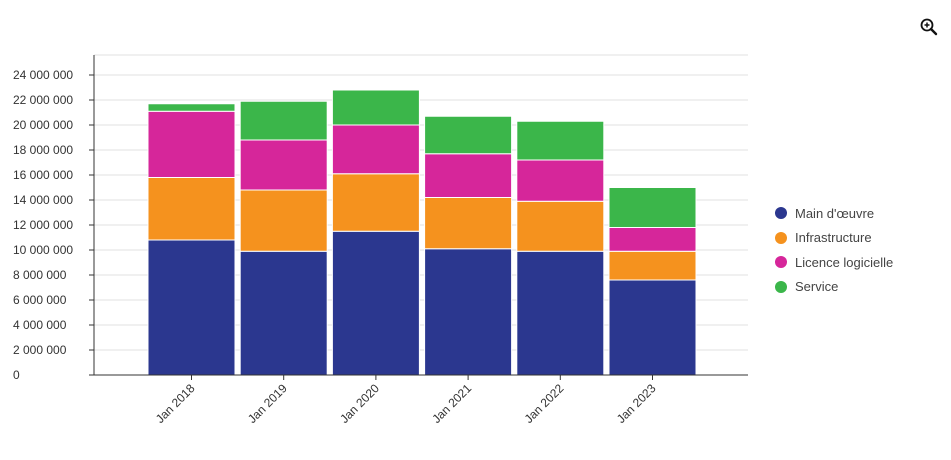  Describe the element at coordinates (544, 403) in the screenshot. I see `x-tick-label: Jan 2022` at that location.